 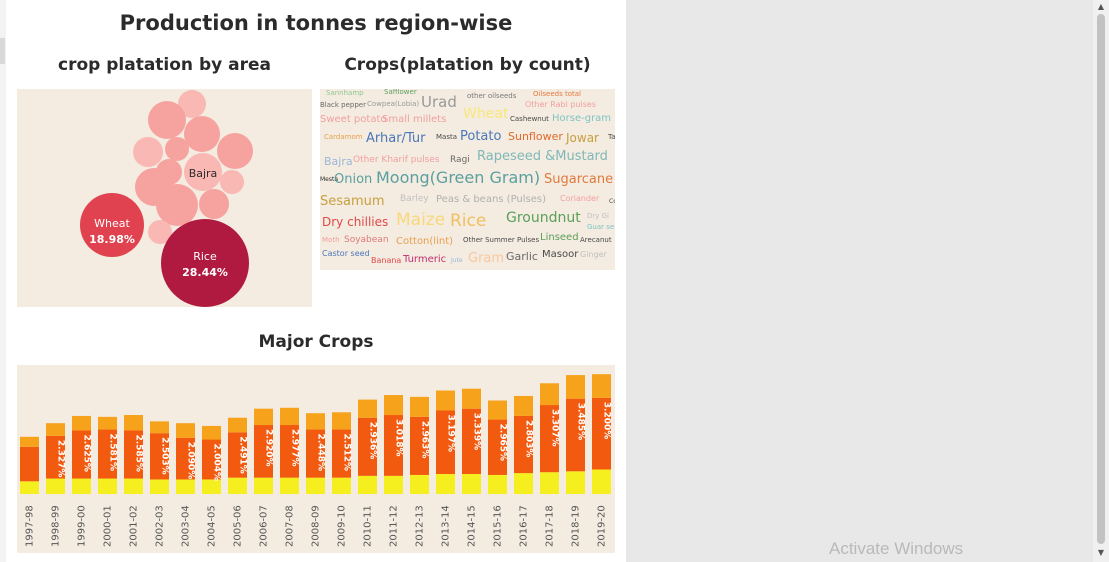 I want to click on word-cloud-word: Coriander, so click(x=580, y=198).